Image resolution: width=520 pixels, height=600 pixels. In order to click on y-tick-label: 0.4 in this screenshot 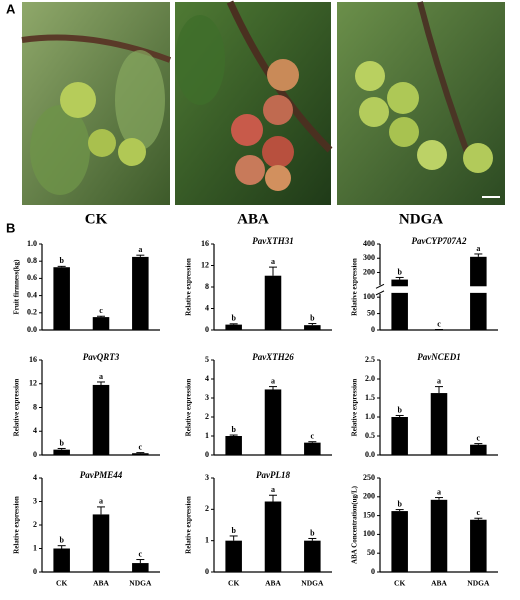, I will do `click(32, 294)`.